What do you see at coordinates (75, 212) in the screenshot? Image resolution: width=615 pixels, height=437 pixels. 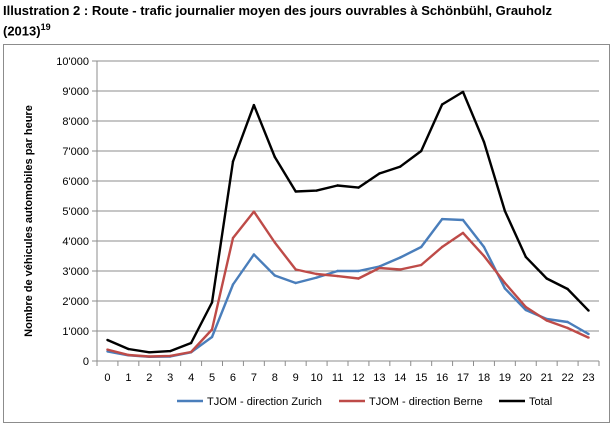 I see `y-tick-label: 5'000` at bounding box center [75, 212].